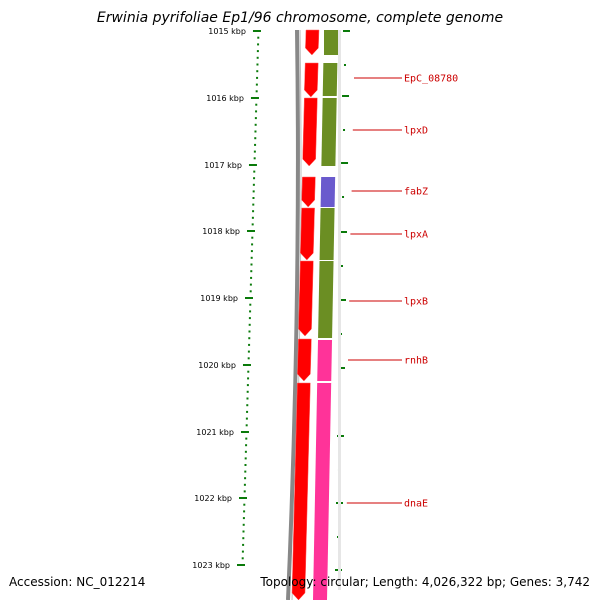 This screenshot has width=600, height=605. Describe the element at coordinates (217, 365) in the screenshot. I see `ruler-tick-label: 1020 kbp` at that location.